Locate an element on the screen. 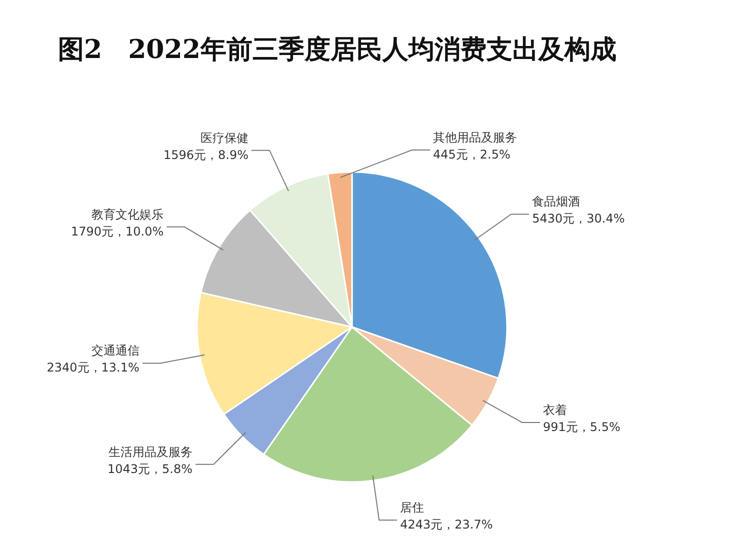  chart-title: 图2 2022年前三季度居民人均消费支出及构成 is located at coordinates (337, 50).